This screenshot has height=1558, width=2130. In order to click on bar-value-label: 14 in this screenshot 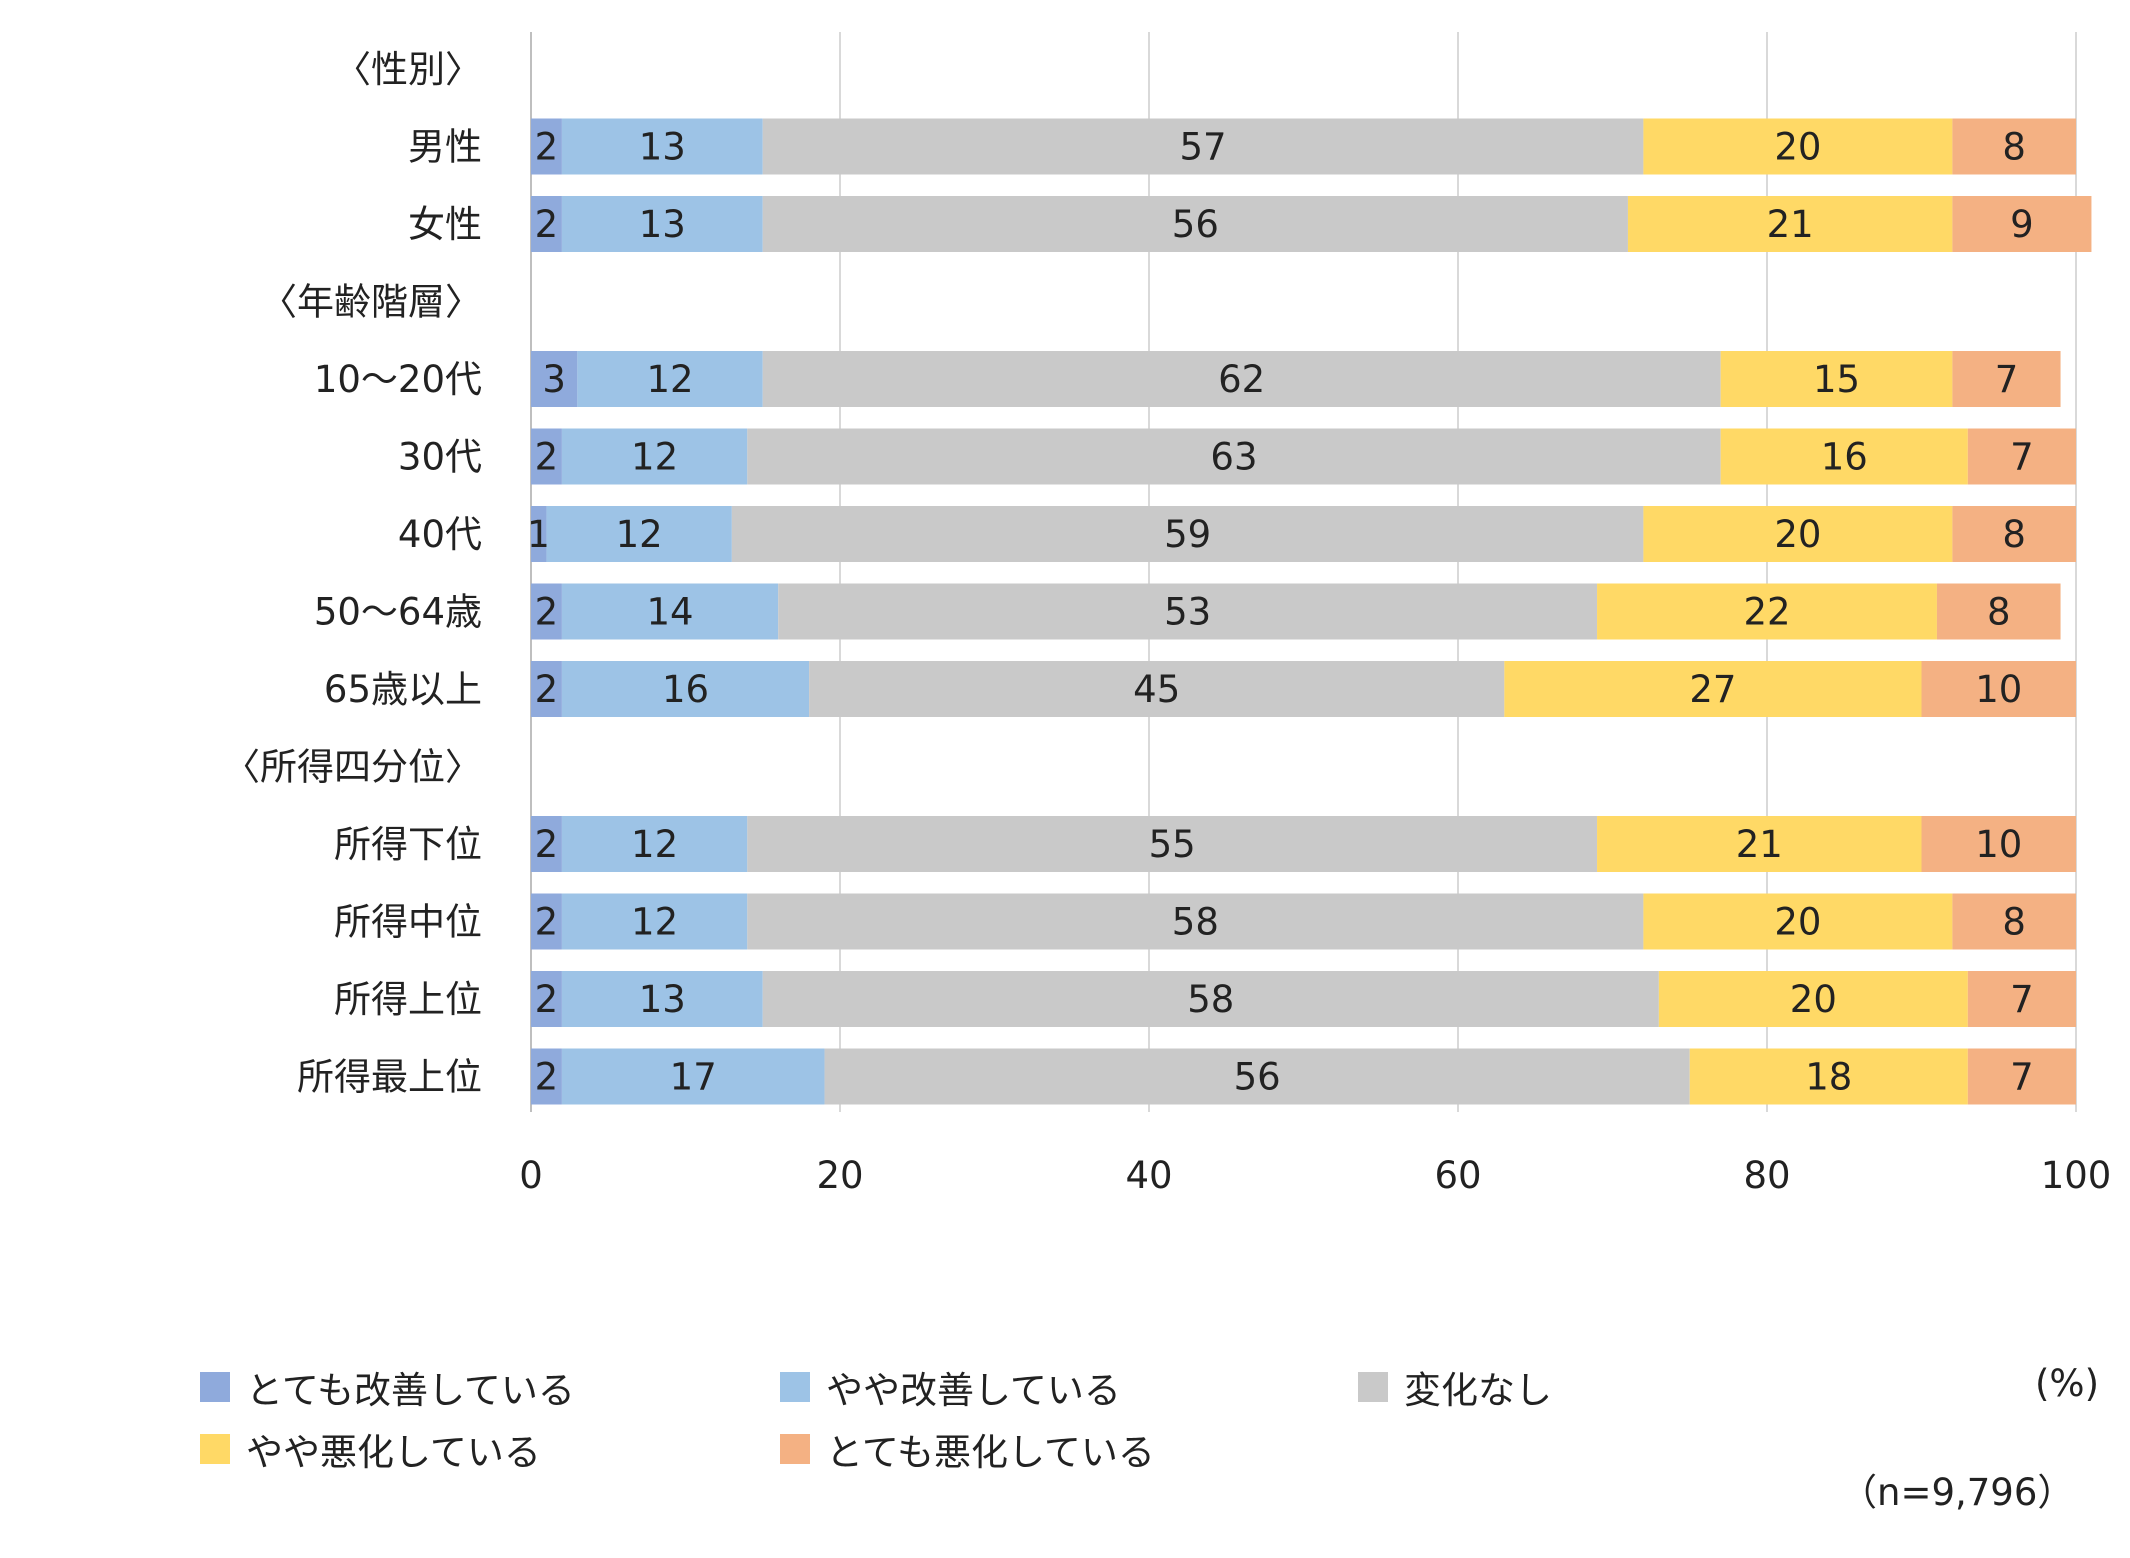, I will do `click(670, 612)`.